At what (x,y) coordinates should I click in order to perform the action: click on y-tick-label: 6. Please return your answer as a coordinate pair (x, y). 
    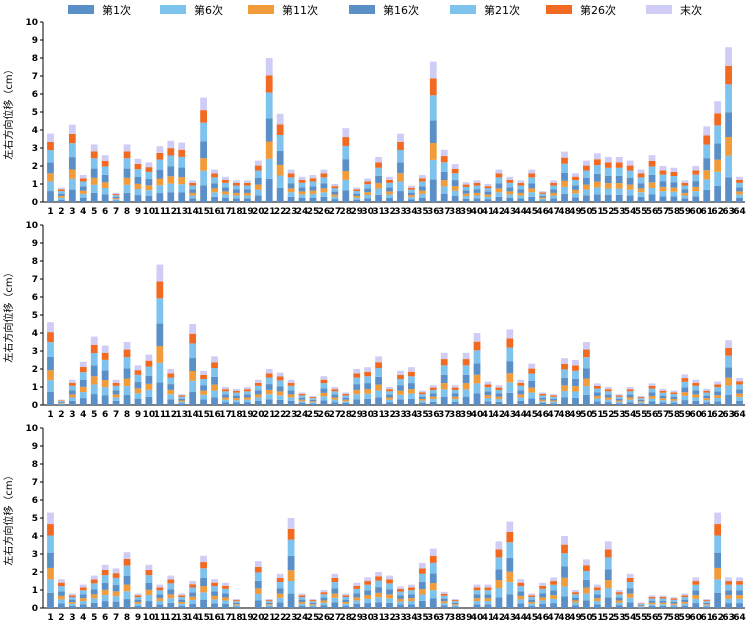
    Looking at the image, I should click on (35, 501).